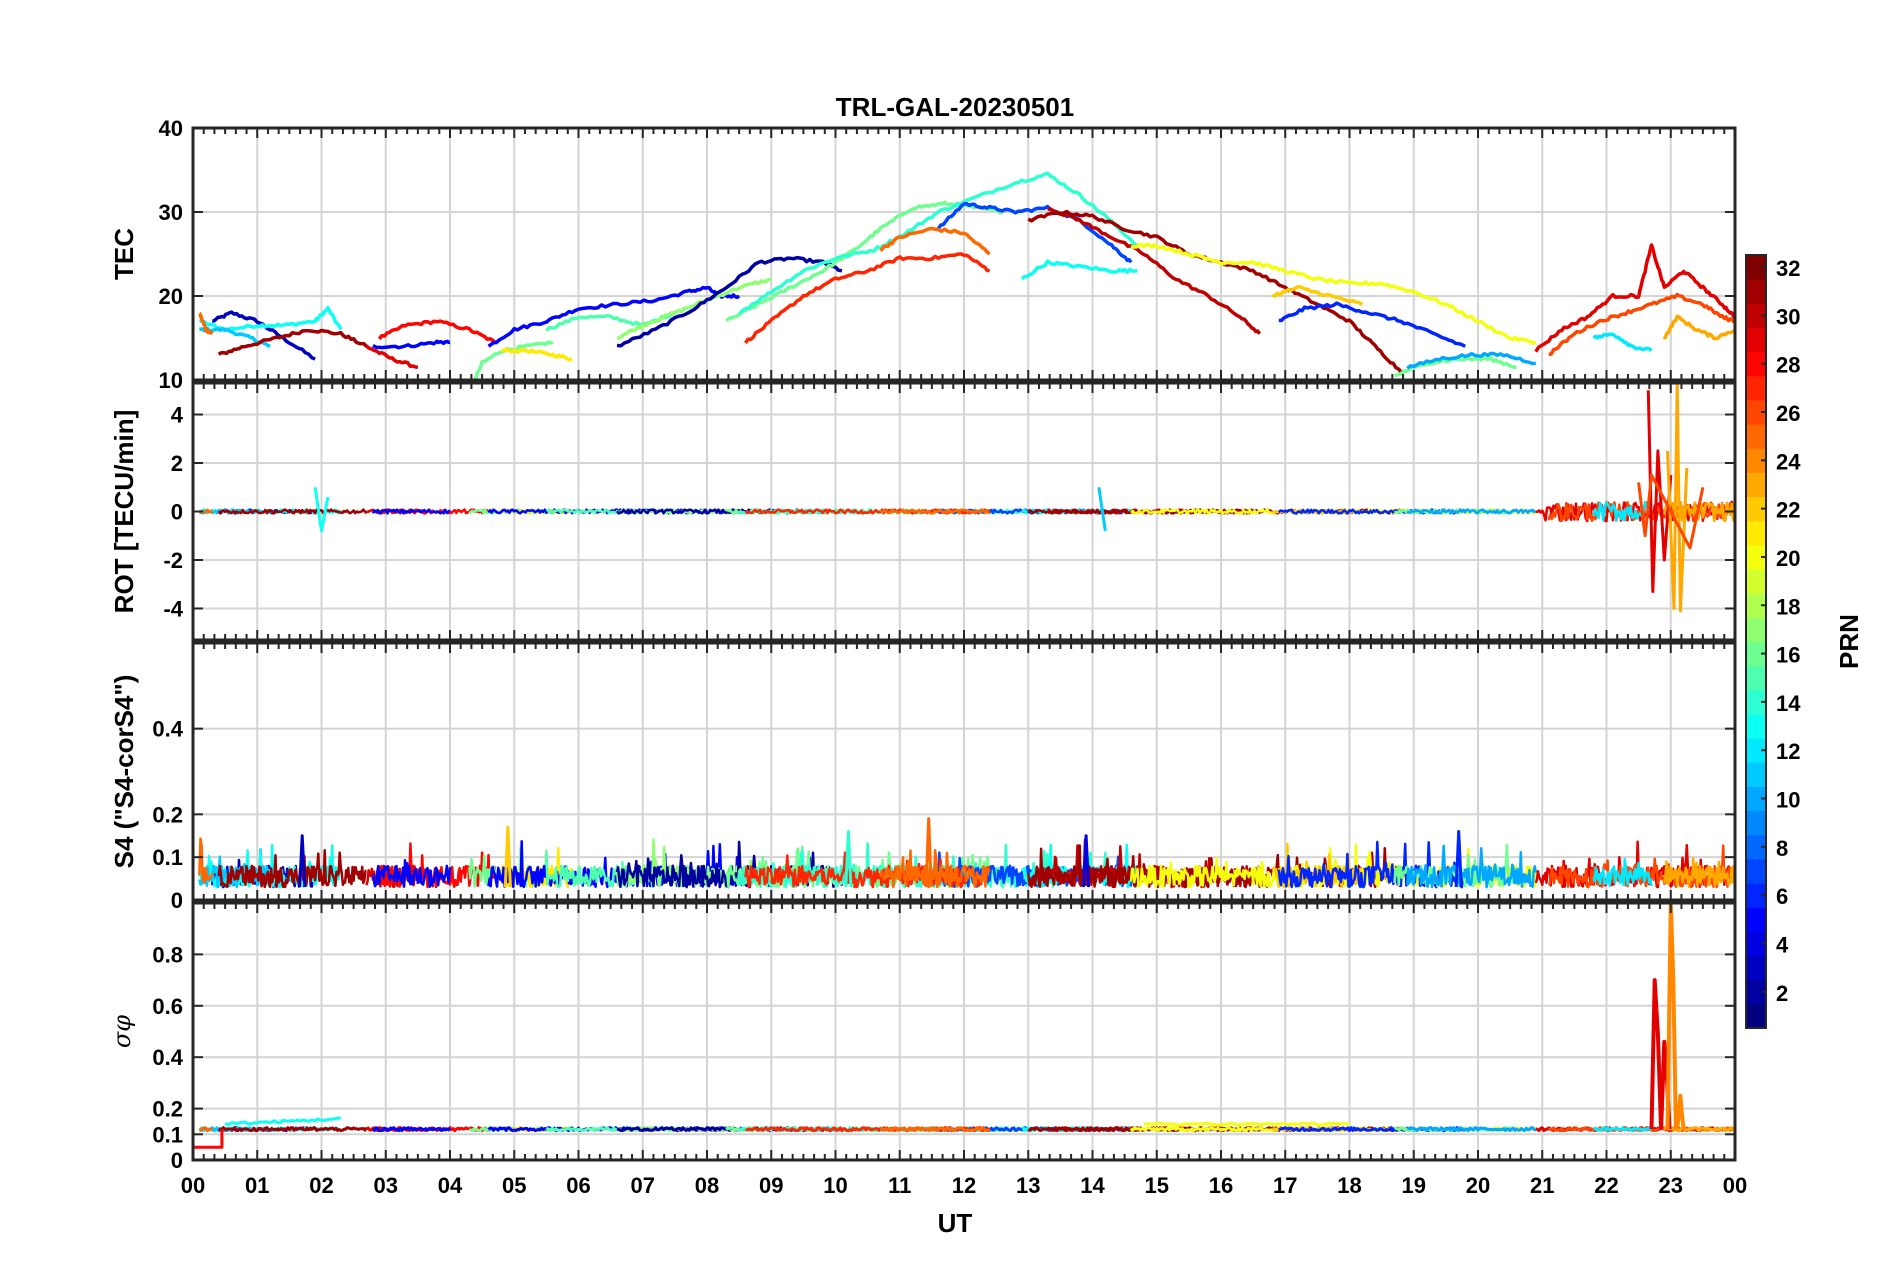 This screenshot has width=1902, height=1272. Describe the element at coordinates (124, 512) in the screenshot. I see `y-axis-label: ROT [TECU/min]` at that location.